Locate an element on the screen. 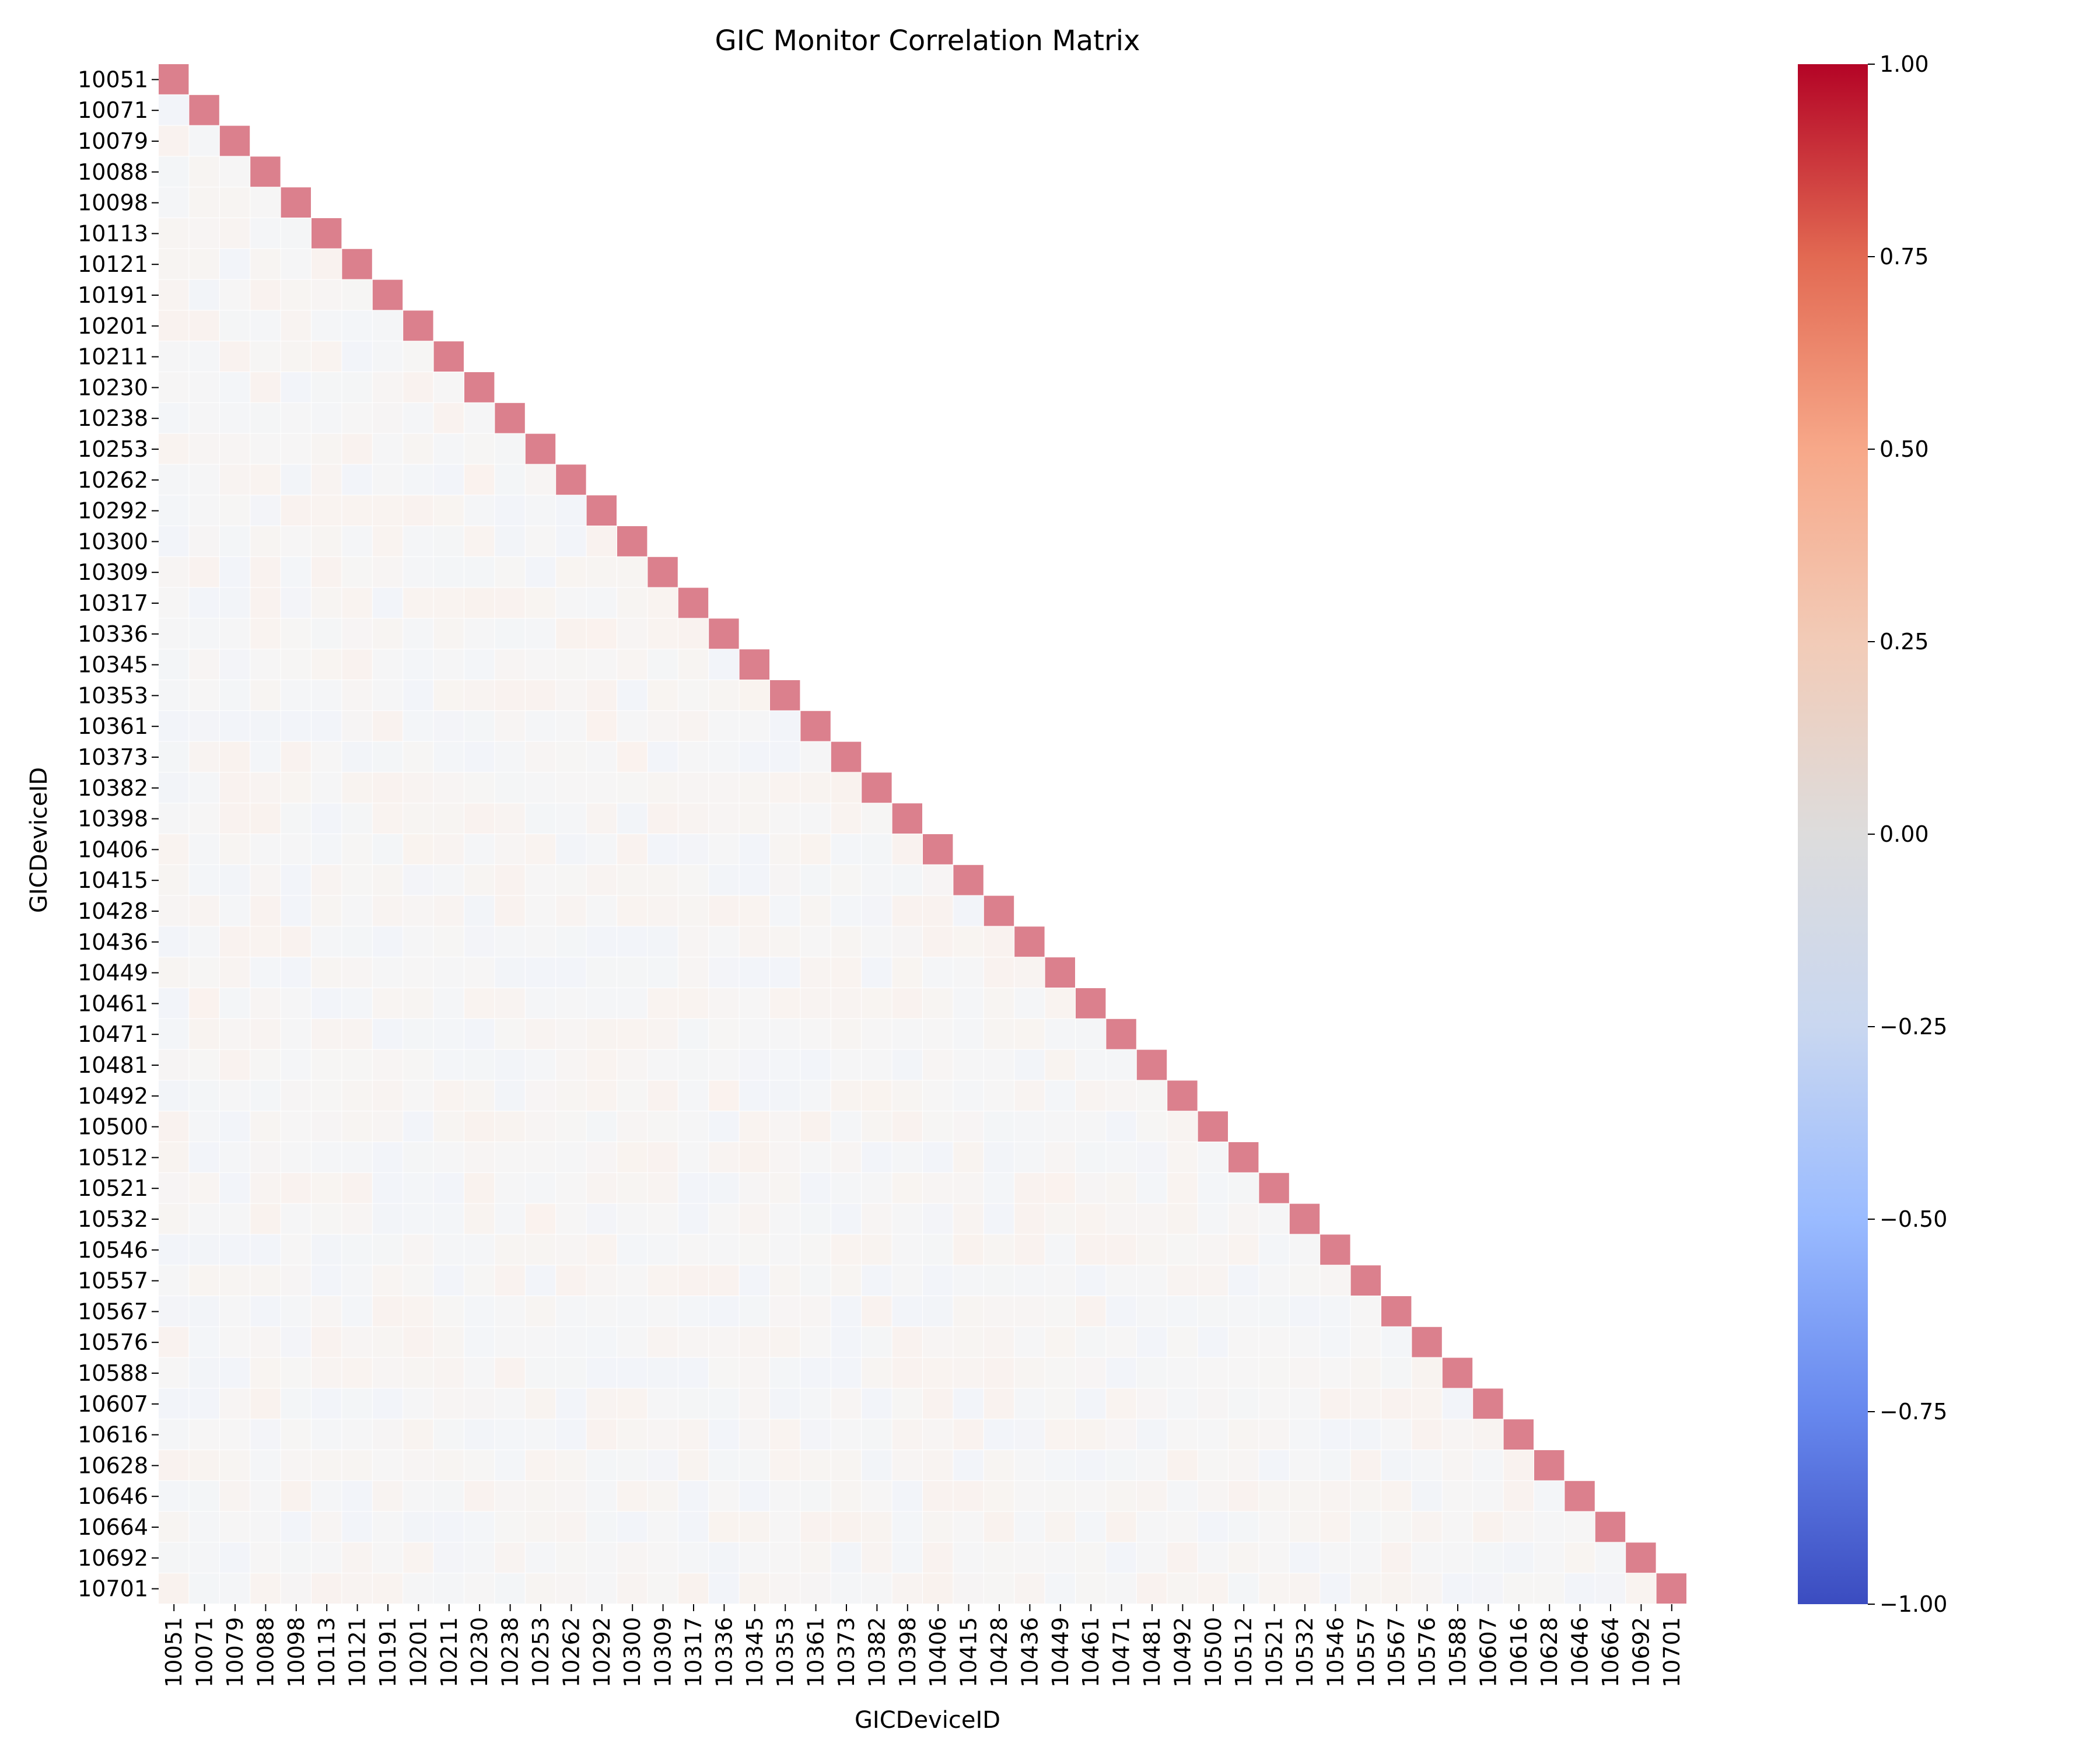 The height and width of the screenshot is (1750, 2100). x-tick-label: 10238 is located at coordinates (510, 1652).